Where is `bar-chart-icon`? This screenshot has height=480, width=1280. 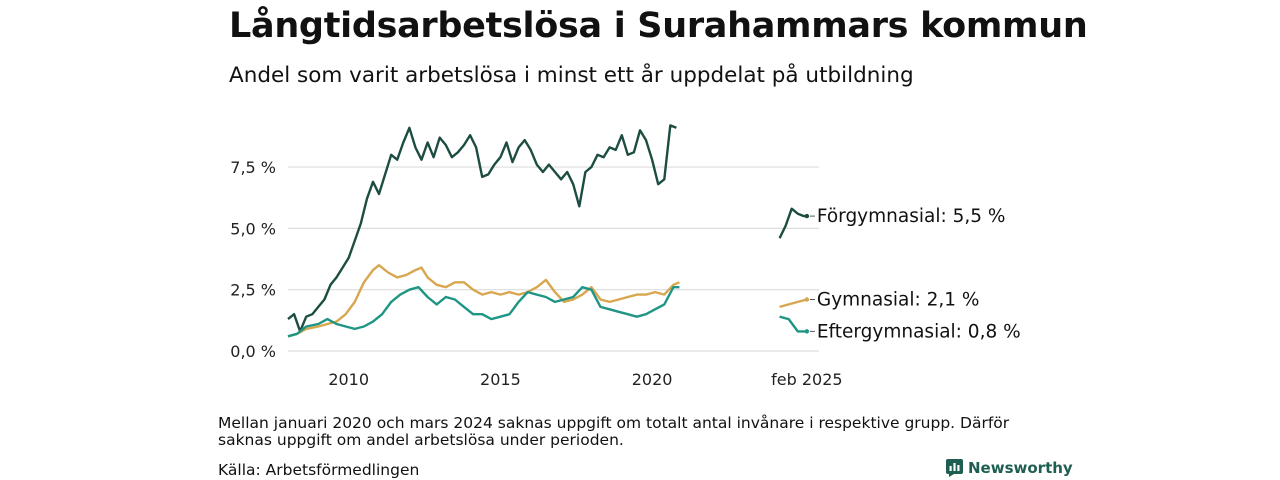 bar-chart-icon is located at coordinates (954, 468).